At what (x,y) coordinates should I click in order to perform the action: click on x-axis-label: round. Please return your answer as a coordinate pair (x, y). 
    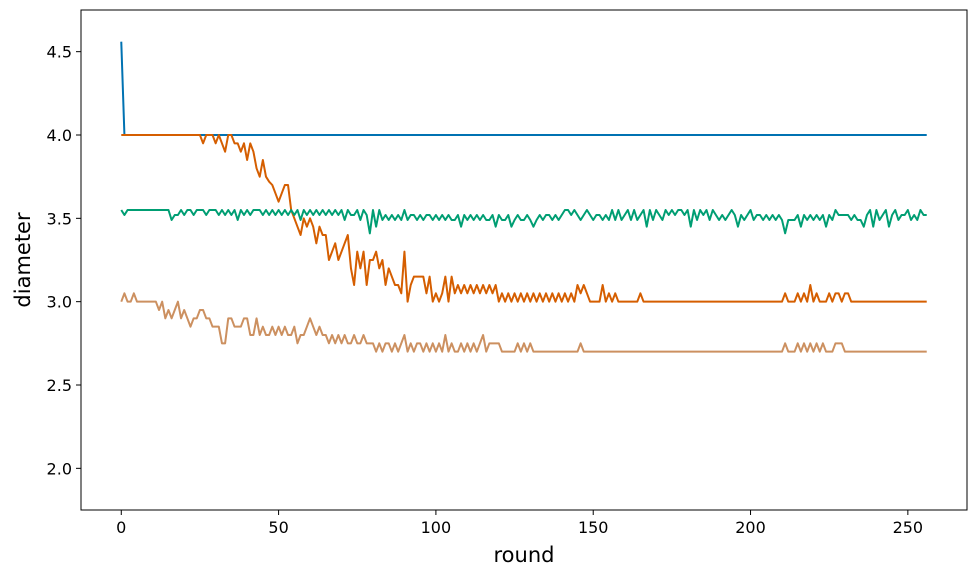
    Looking at the image, I should click on (524, 555).